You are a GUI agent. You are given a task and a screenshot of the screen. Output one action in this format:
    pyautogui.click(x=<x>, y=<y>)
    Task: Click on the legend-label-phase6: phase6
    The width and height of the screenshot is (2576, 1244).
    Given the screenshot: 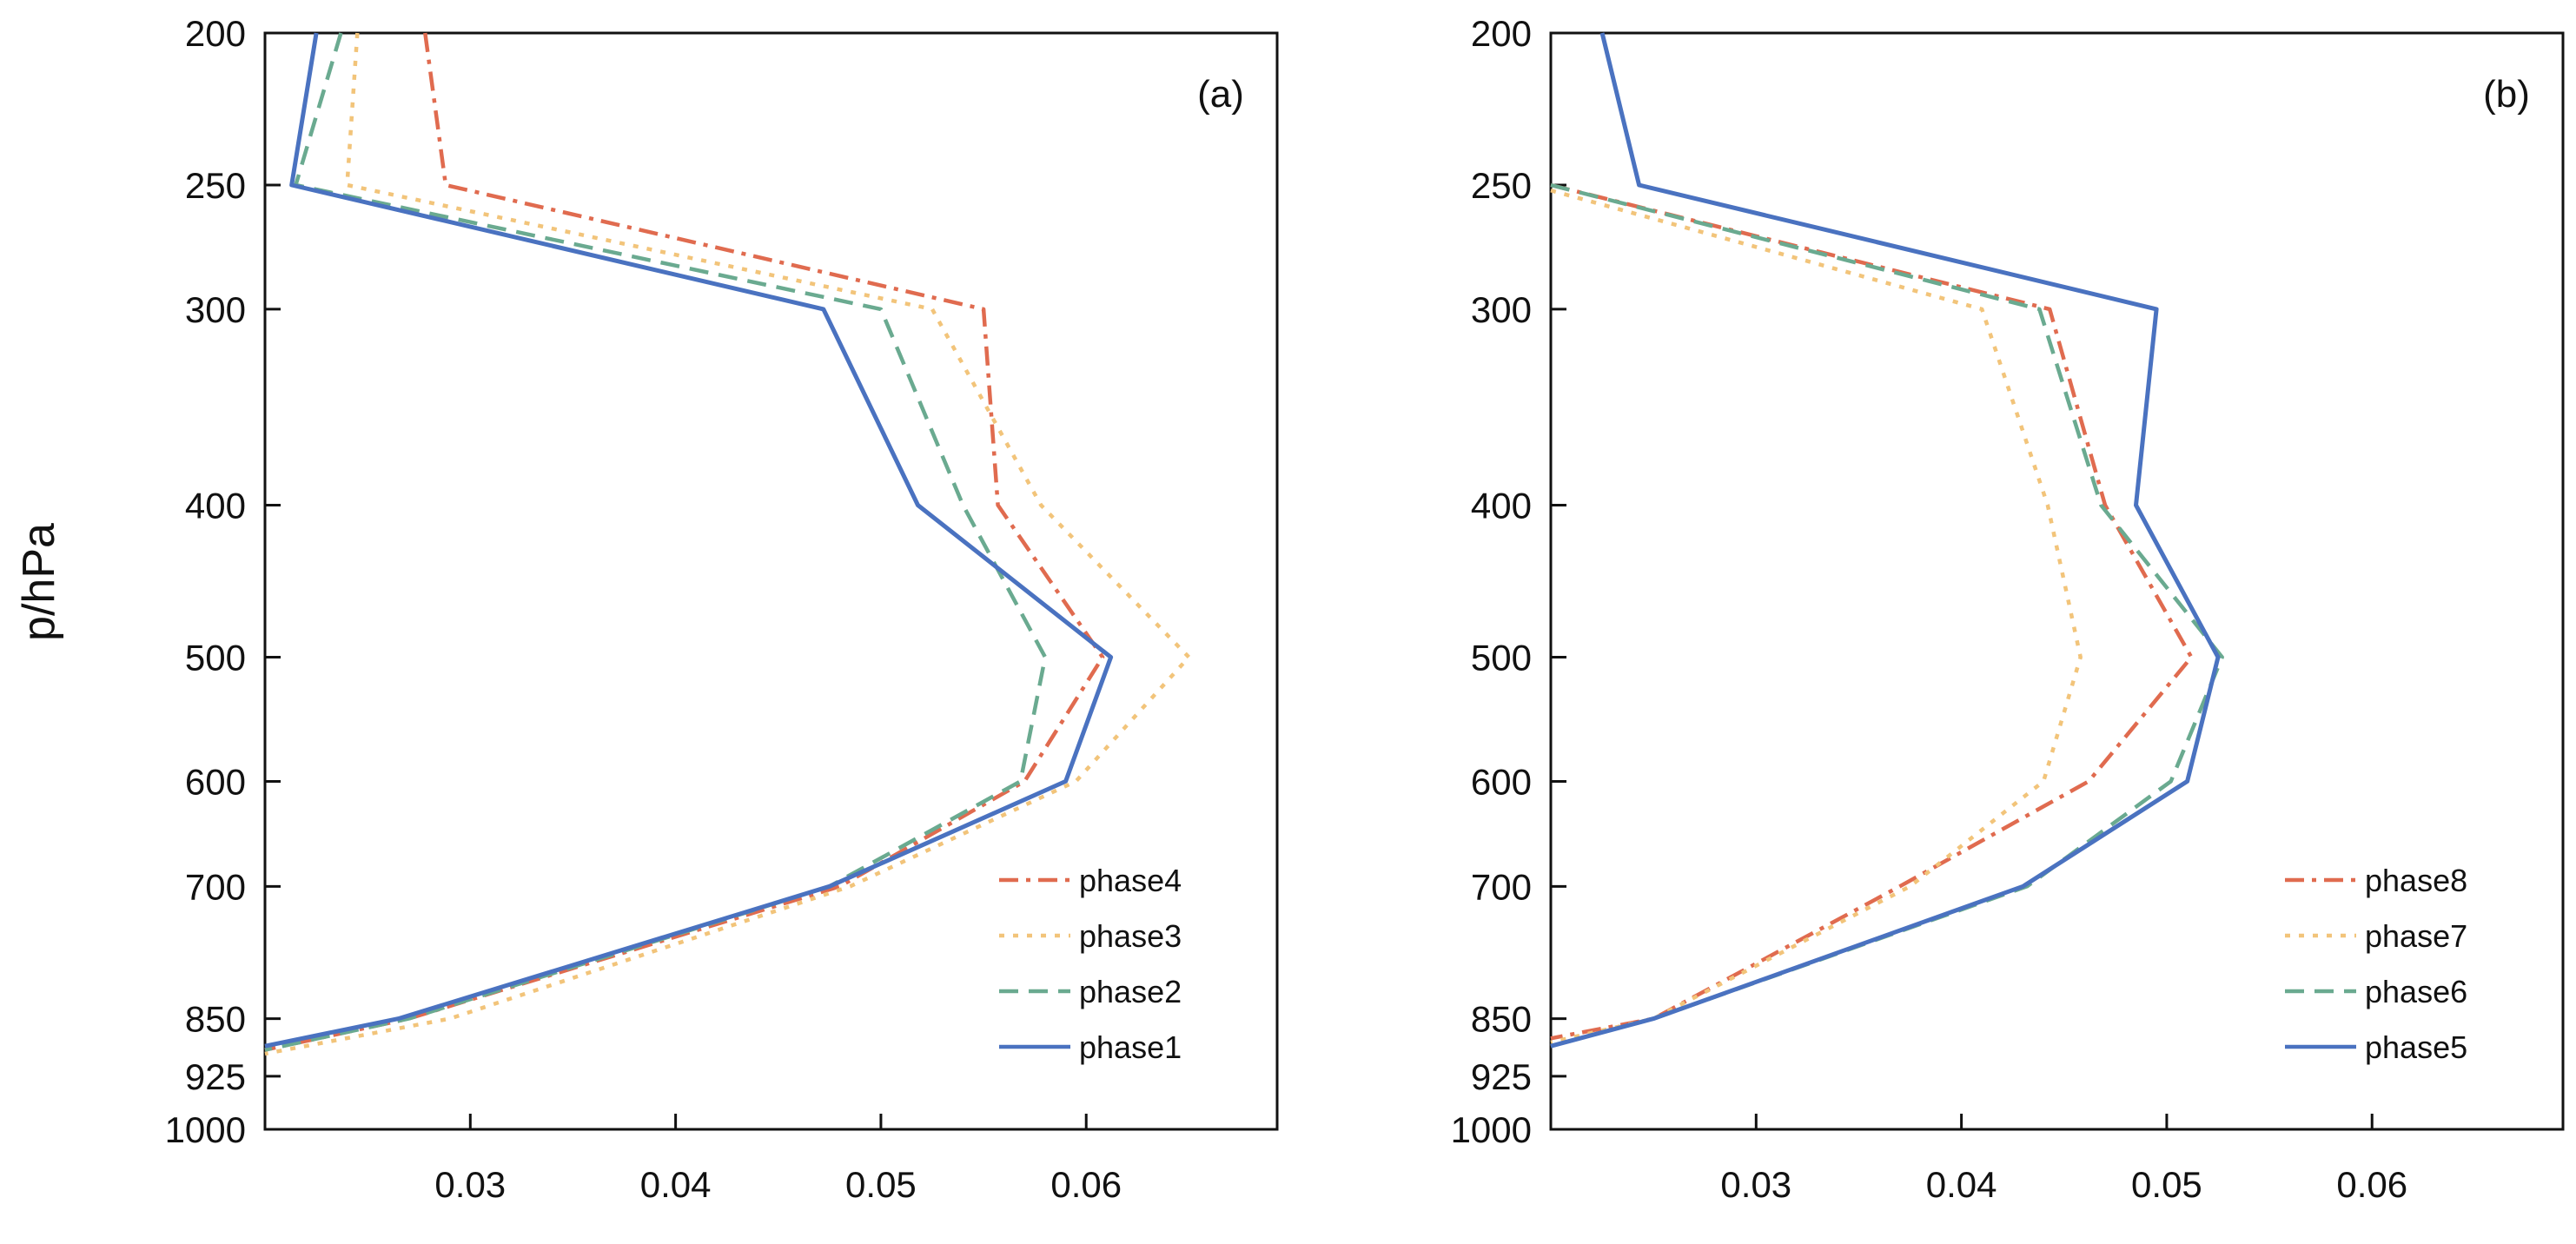 What is the action you would take?
    pyautogui.click(x=2416, y=991)
    